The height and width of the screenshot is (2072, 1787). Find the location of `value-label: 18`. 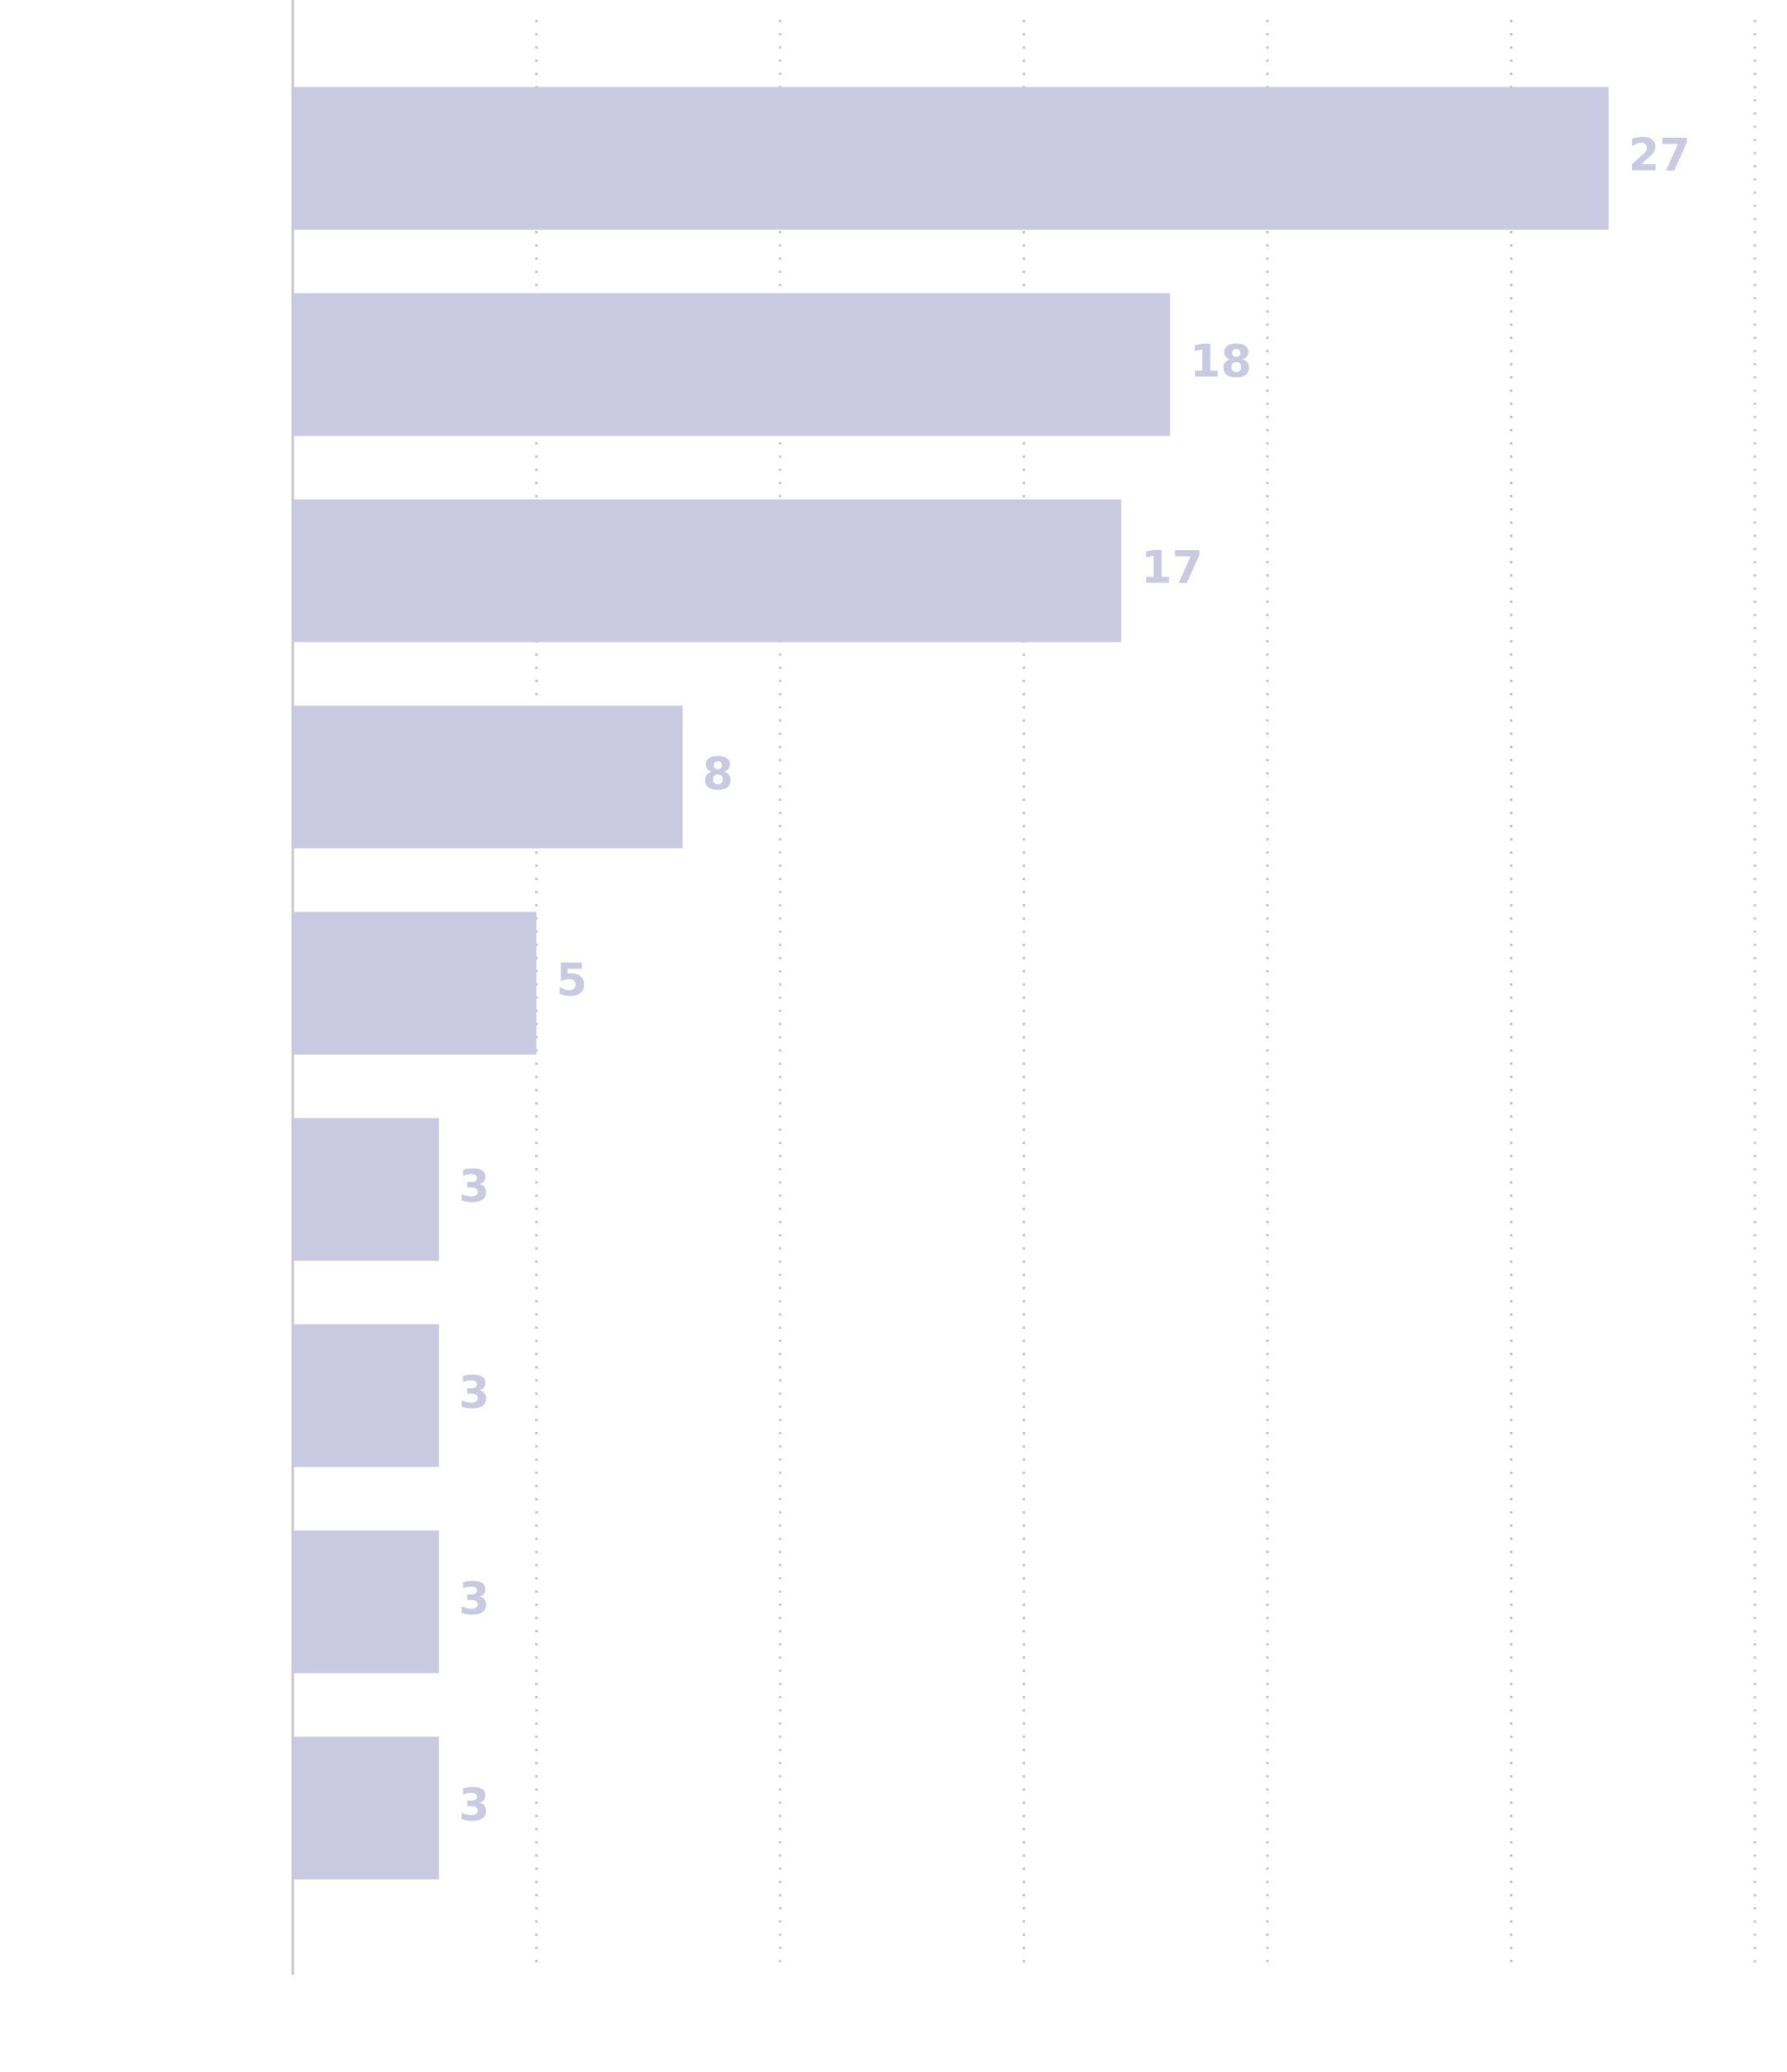

value-label: 18 is located at coordinates (1221, 362).